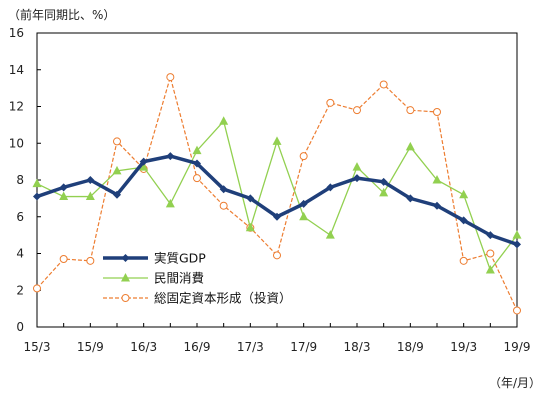 Image resolution: width=550 pixels, height=400 pixels. Describe the element at coordinates (16, 107) in the screenshot. I see `y-tick-label: 12` at that location.